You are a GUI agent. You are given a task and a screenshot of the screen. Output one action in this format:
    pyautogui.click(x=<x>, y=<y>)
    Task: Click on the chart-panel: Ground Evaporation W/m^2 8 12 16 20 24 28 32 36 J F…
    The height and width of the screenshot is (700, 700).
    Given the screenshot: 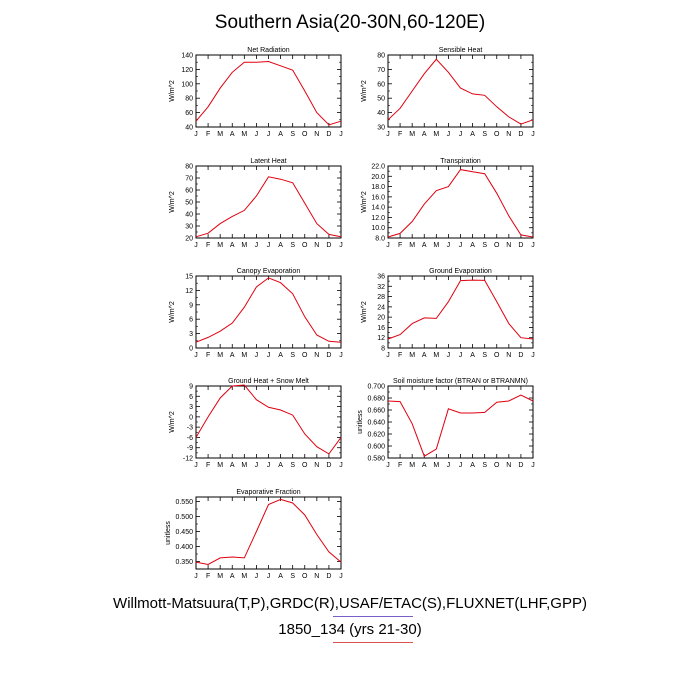 What is the action you would take?
    pyautogui.click(x=448, y=313)
    